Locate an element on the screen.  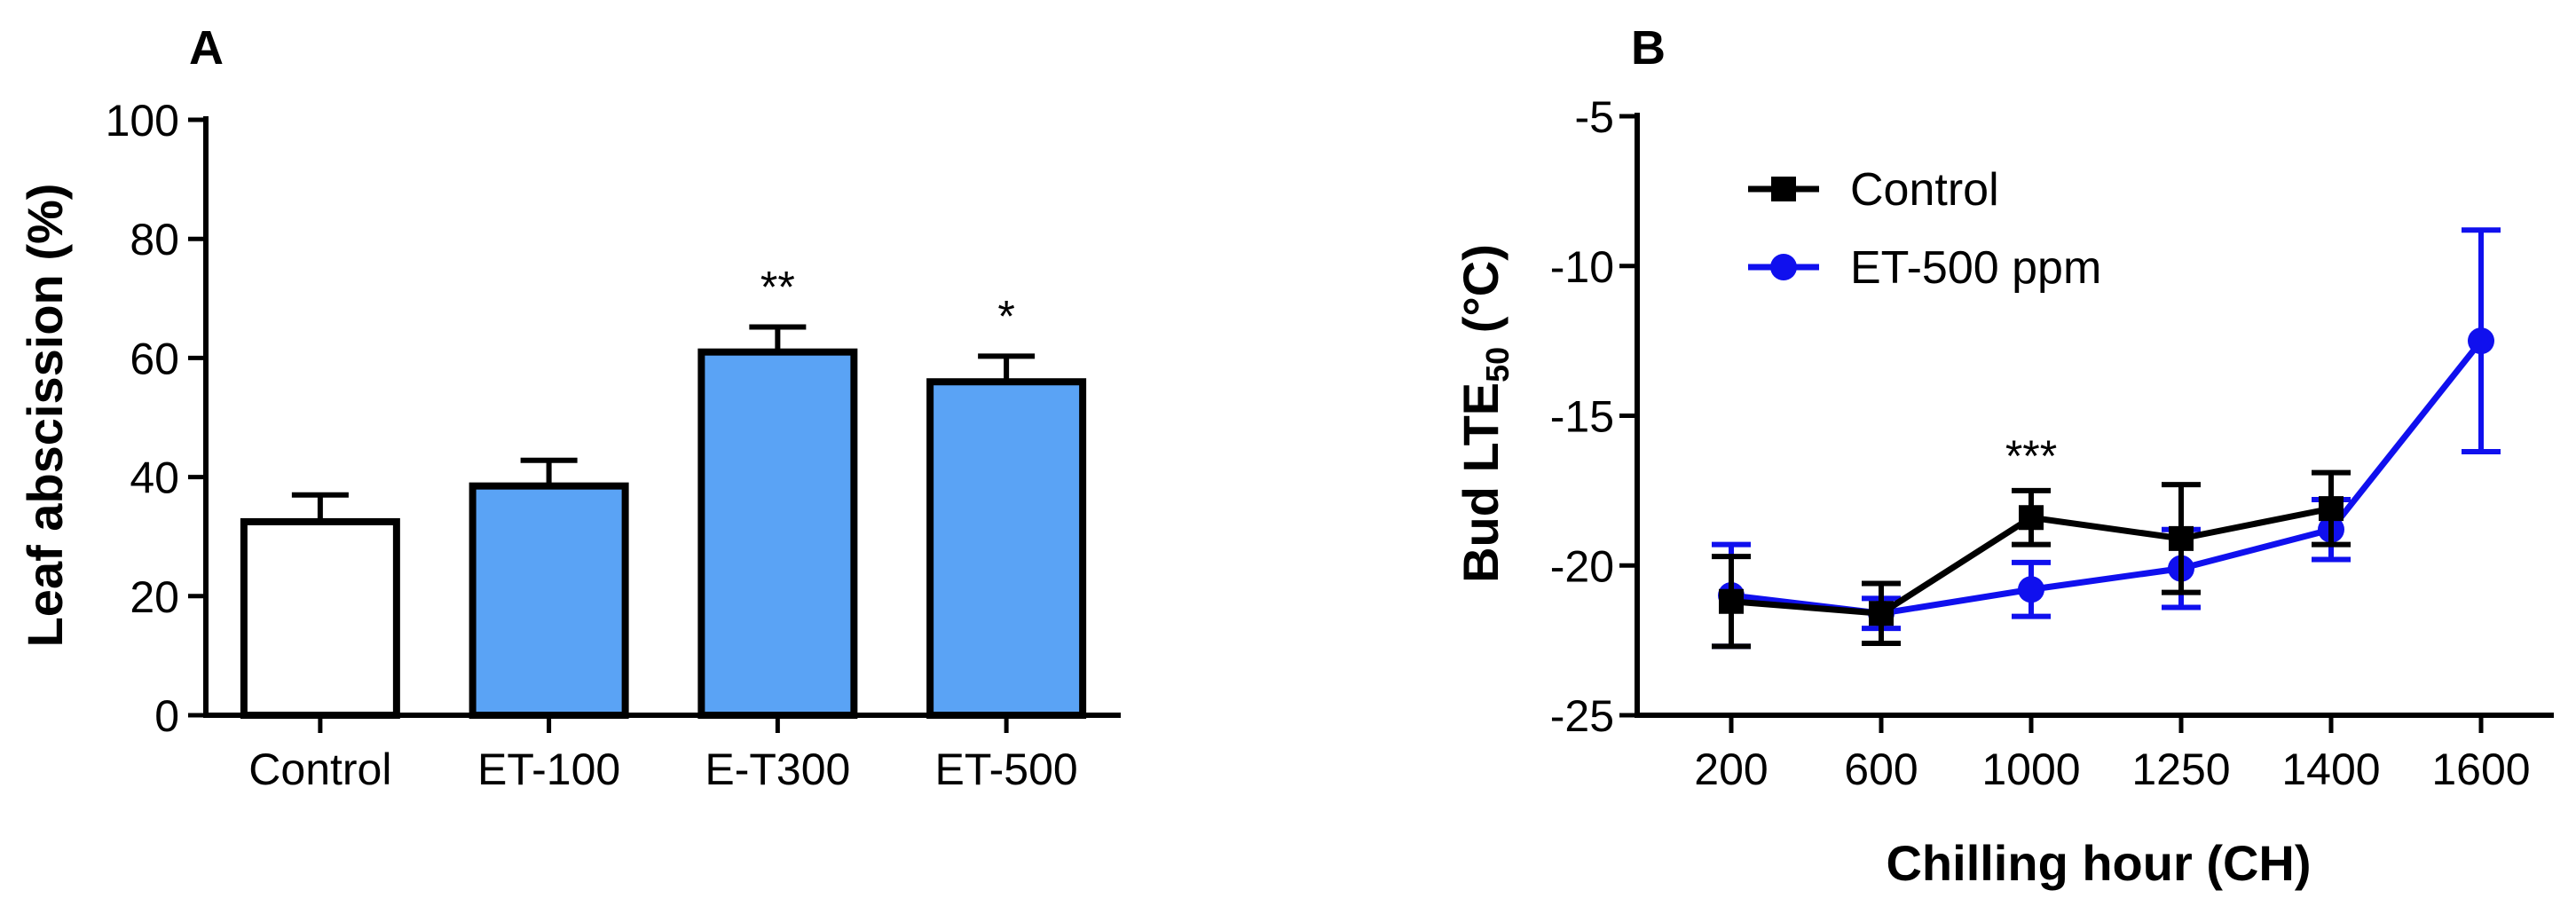
panel-b-ytick-label: -25 is located at coordinates (1582, 716).